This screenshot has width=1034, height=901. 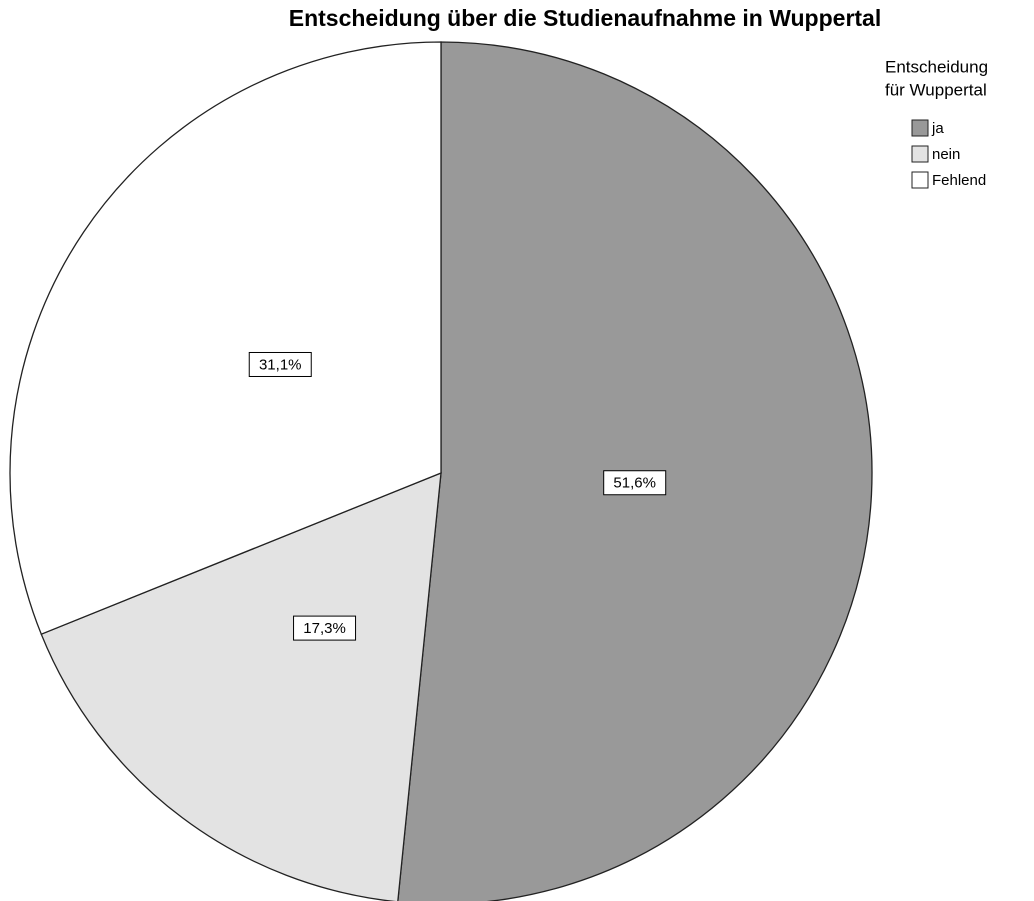 I want to click on value-label: 31,1%, so click(x=280, y=364).